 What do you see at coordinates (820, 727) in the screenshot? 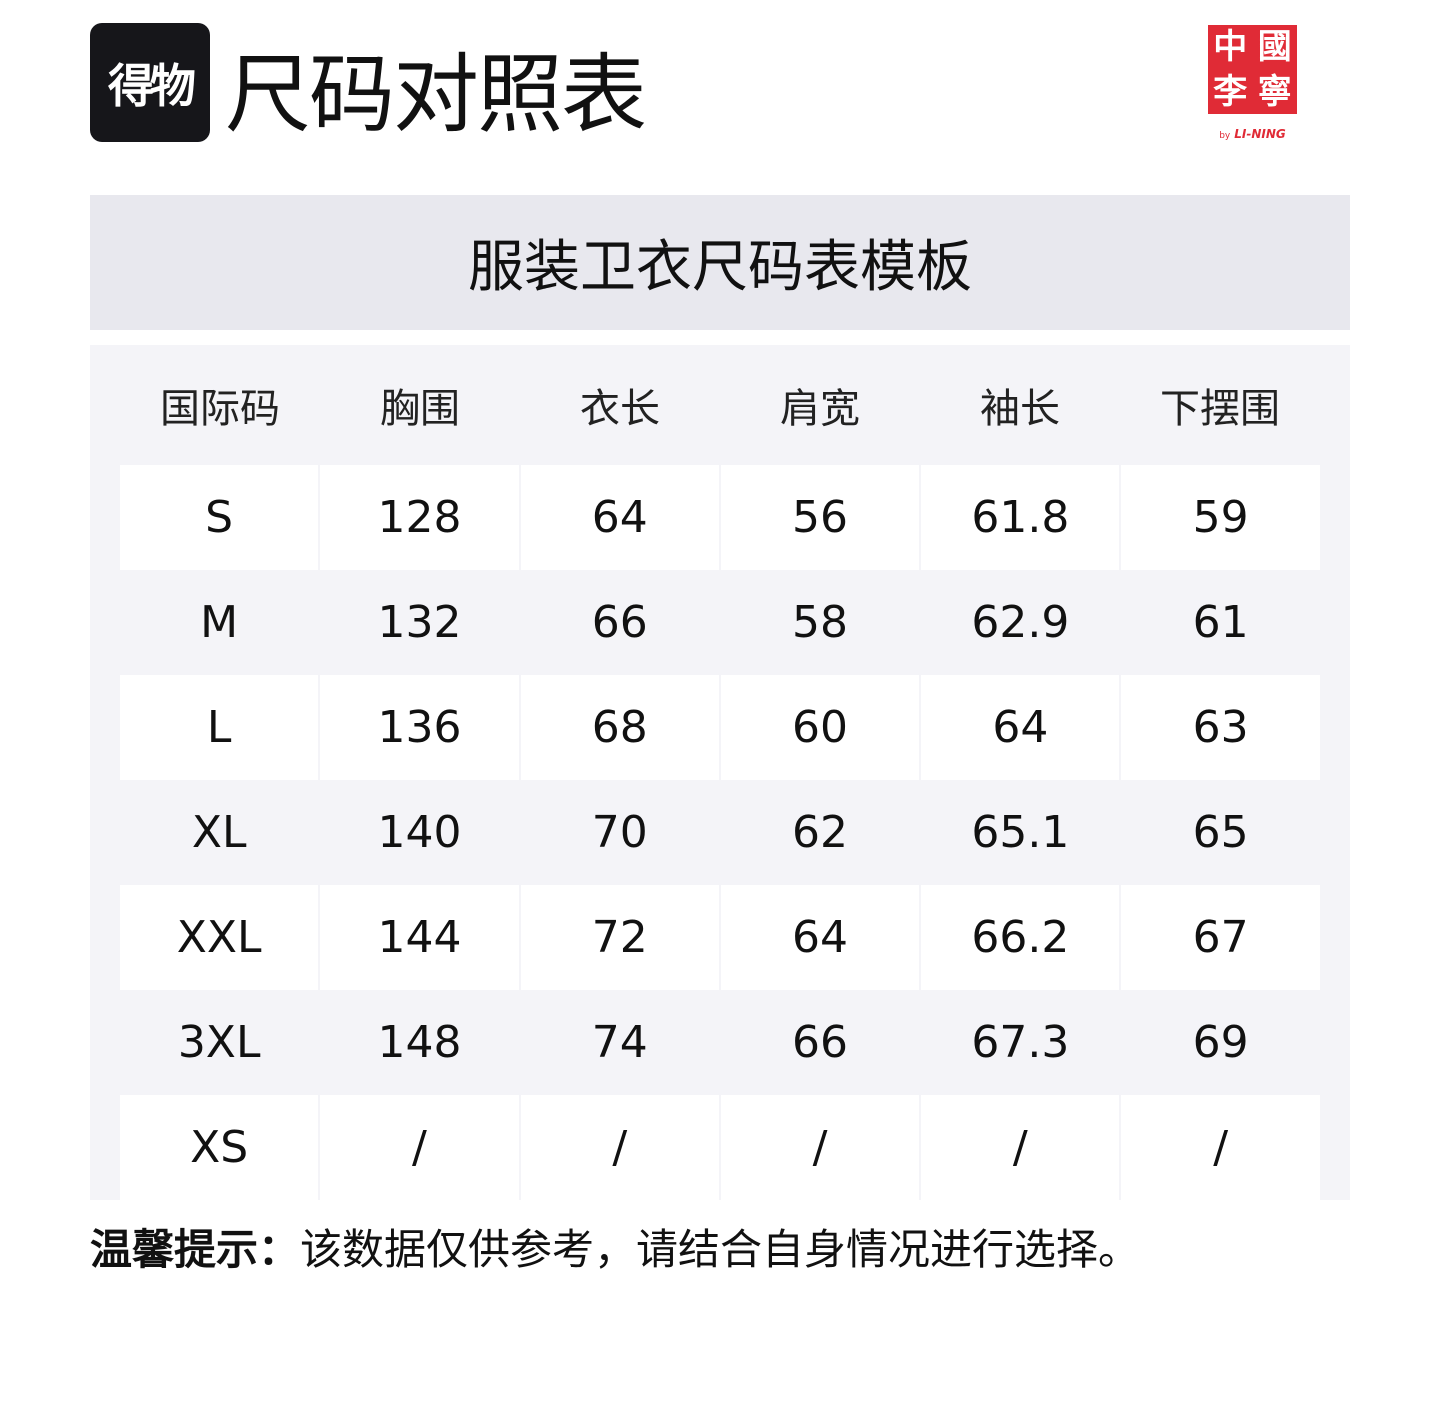
I see `table-cell: 60` at bounding box center [820, 727].